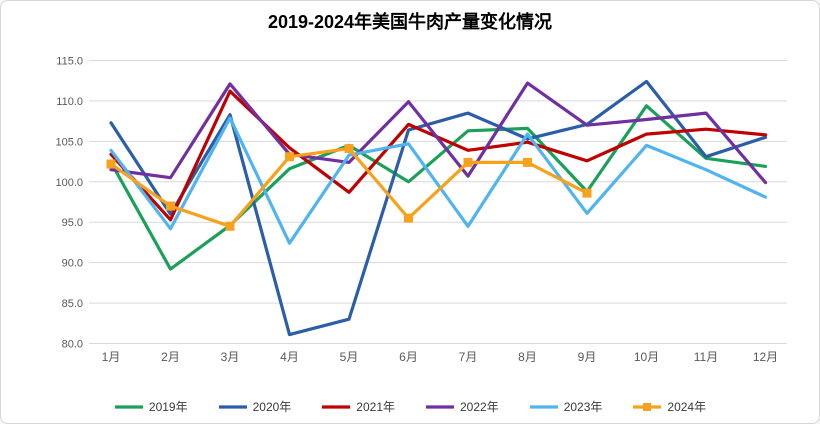 Image resolution: width=820 pixels, height=424 pixels. I want to click on x-tick-label: 10月, so click(646, 357).